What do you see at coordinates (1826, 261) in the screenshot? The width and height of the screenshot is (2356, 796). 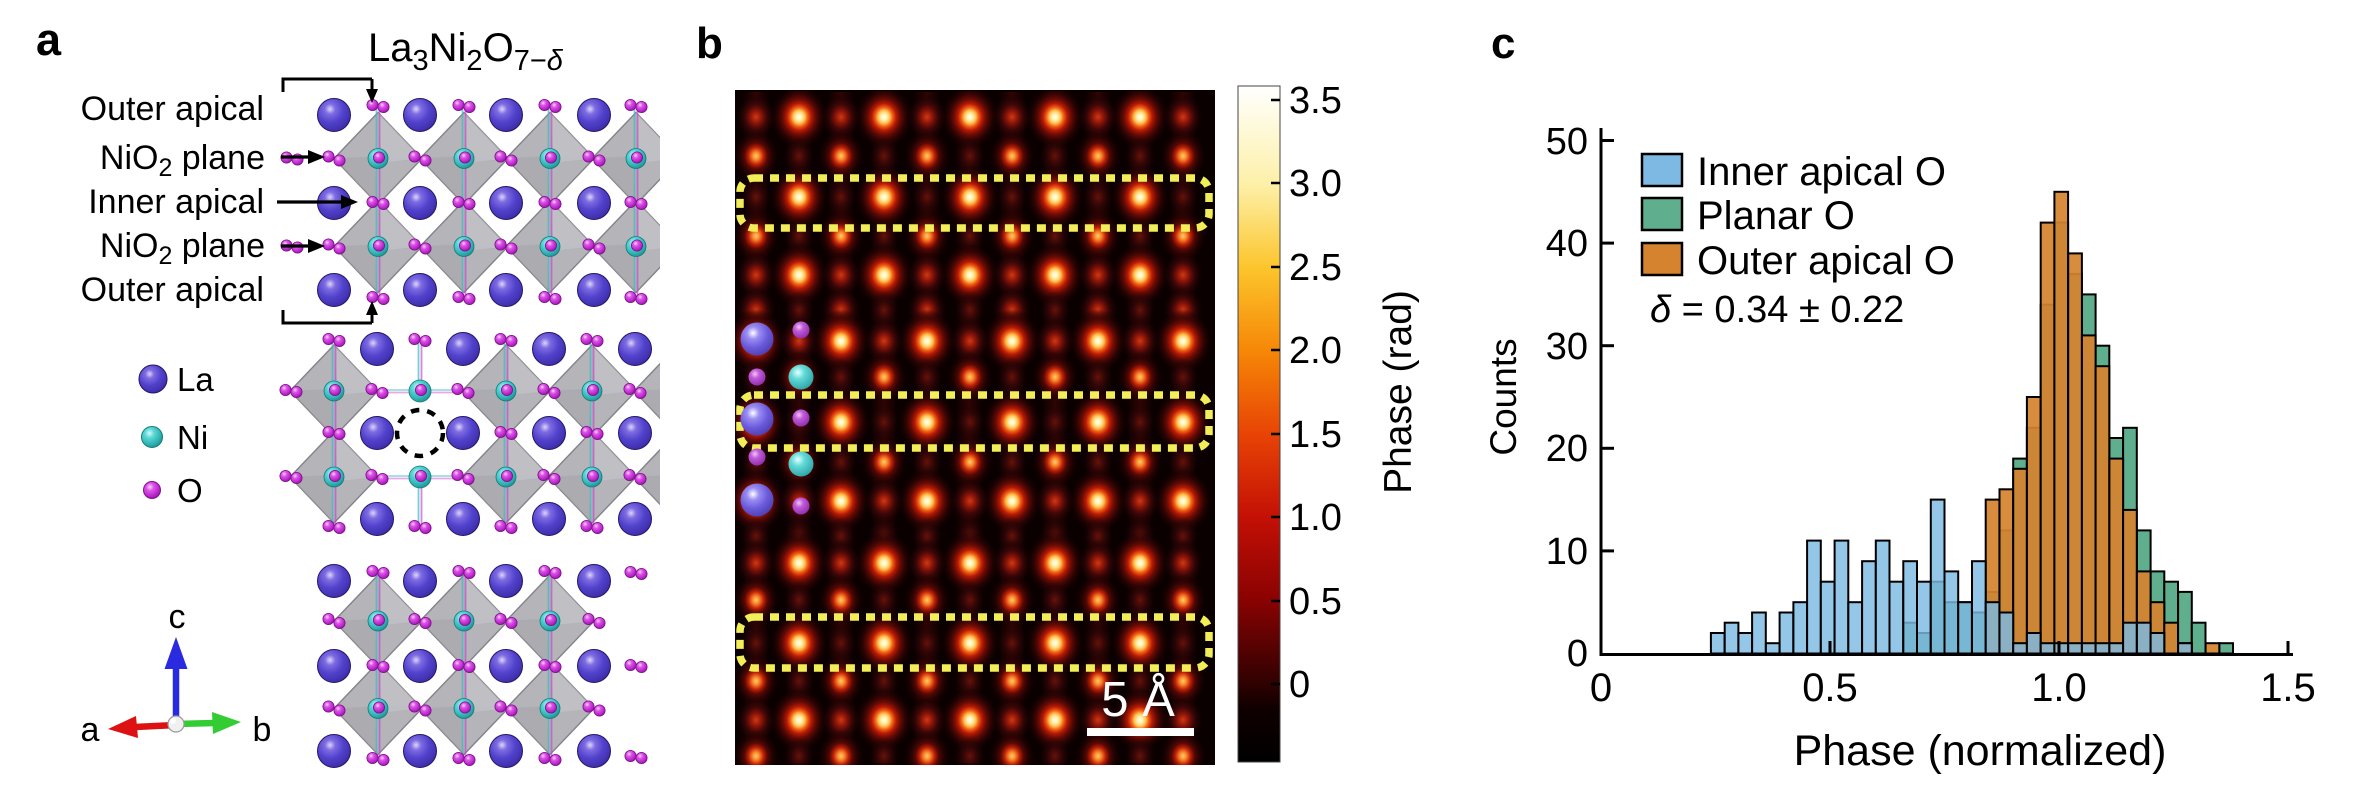 I see `svg-text: Outer apical O` at bounding box center [1826, 261].